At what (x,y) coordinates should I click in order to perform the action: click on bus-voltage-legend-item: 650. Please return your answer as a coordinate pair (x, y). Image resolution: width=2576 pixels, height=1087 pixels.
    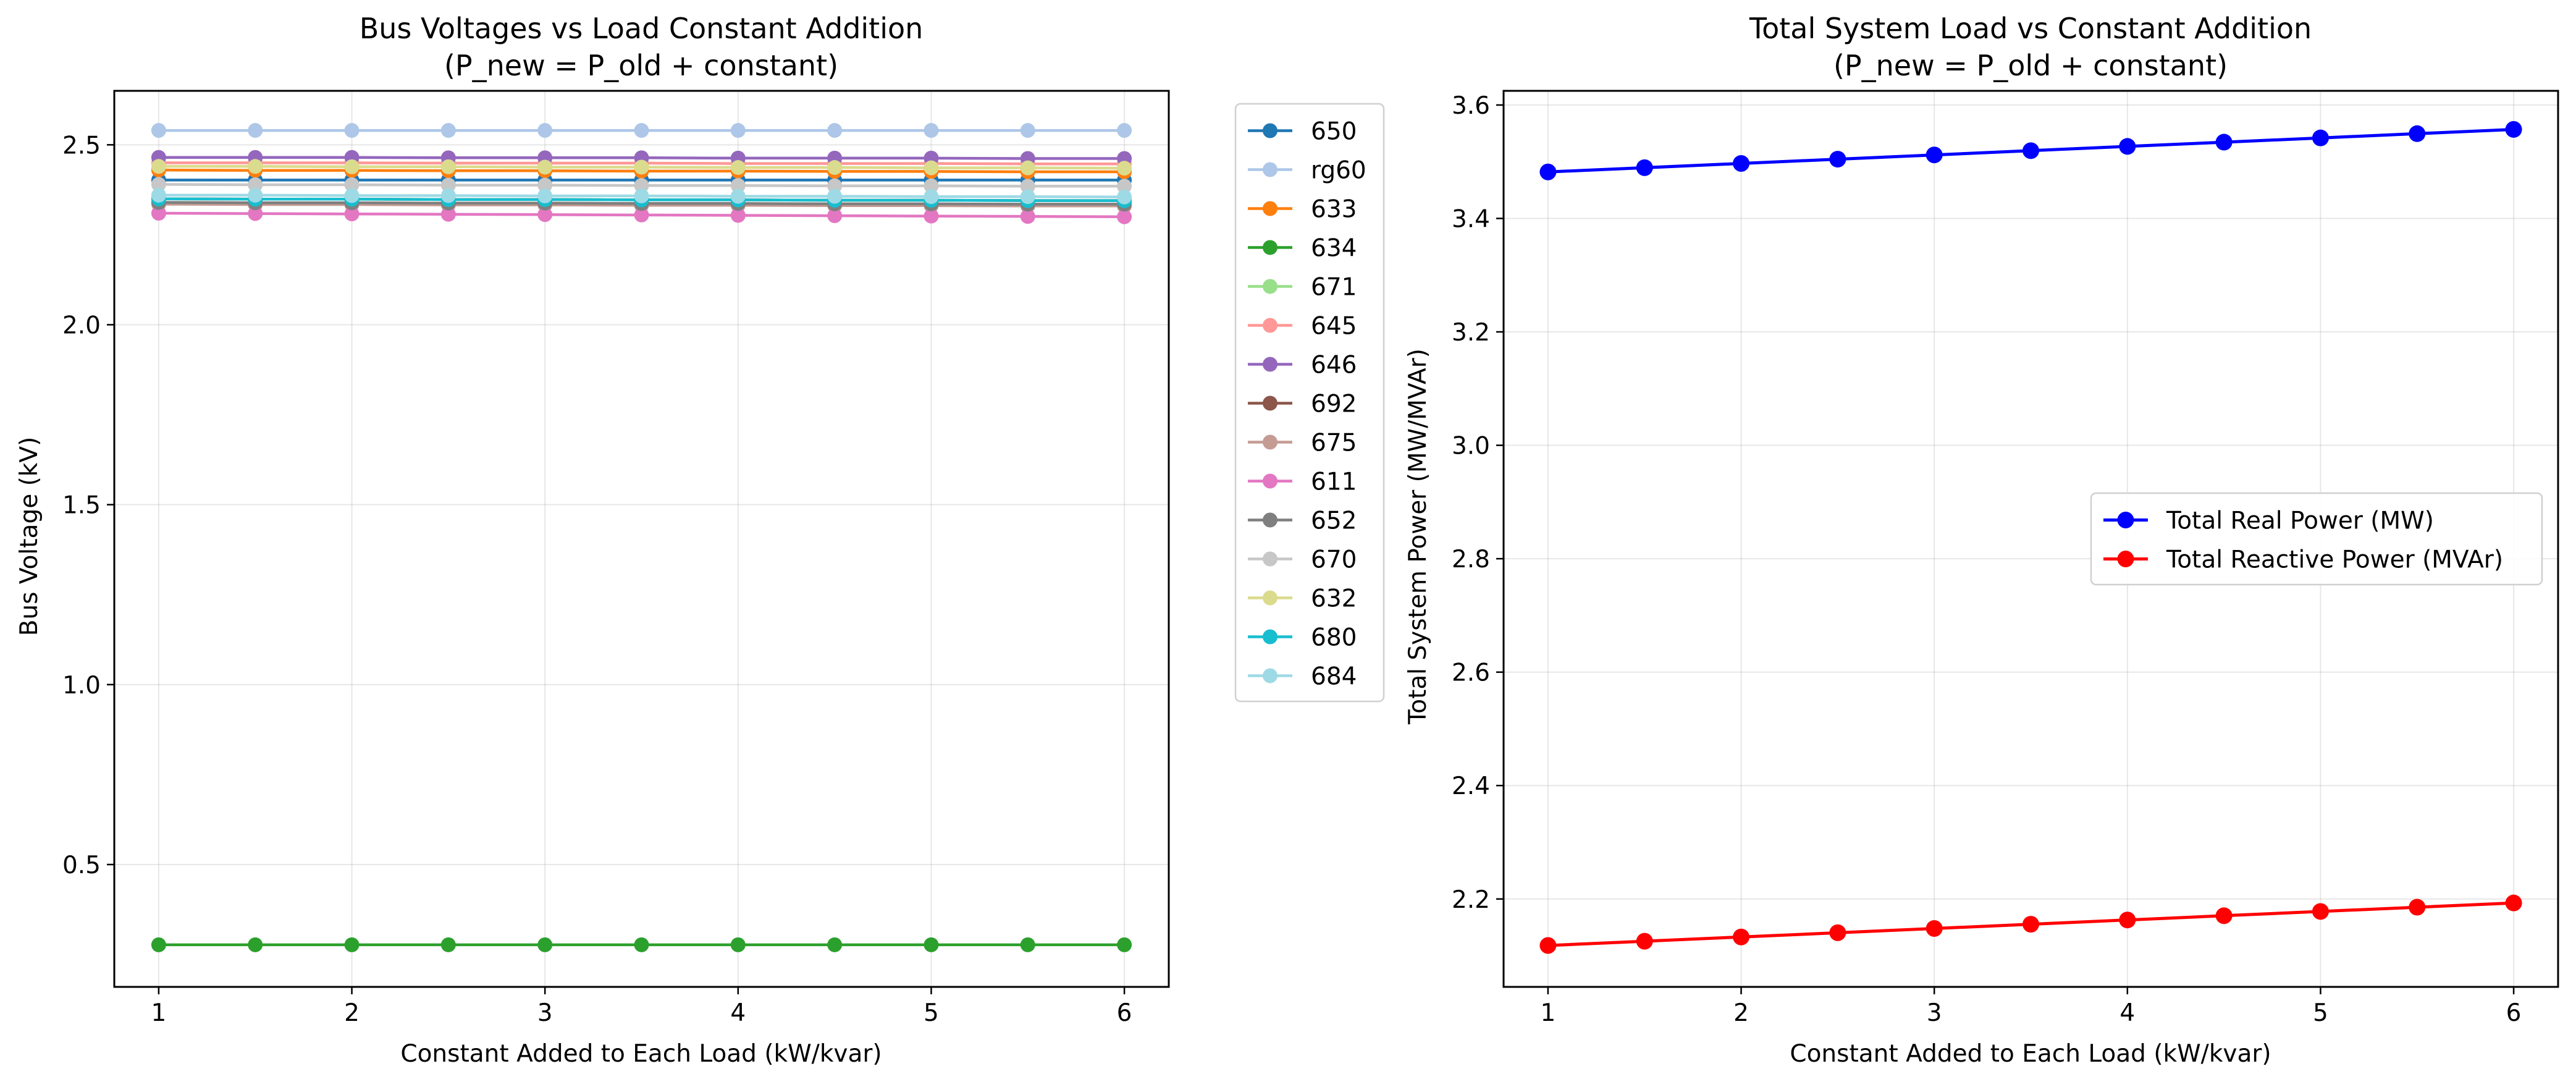
    Looking at the image, I should click on (1302, 132).